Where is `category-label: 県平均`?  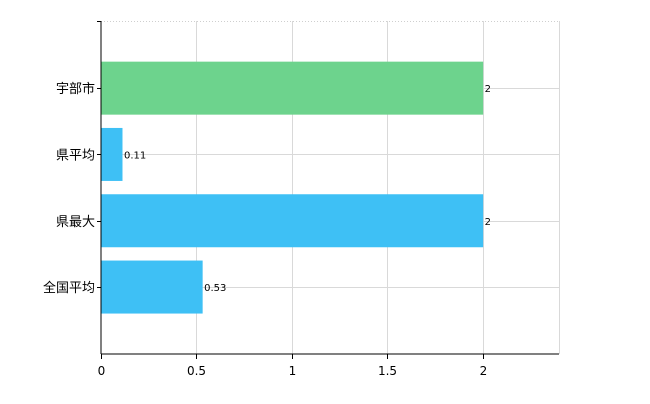
category-label: 県平均 is located at coordinates (75, 155).